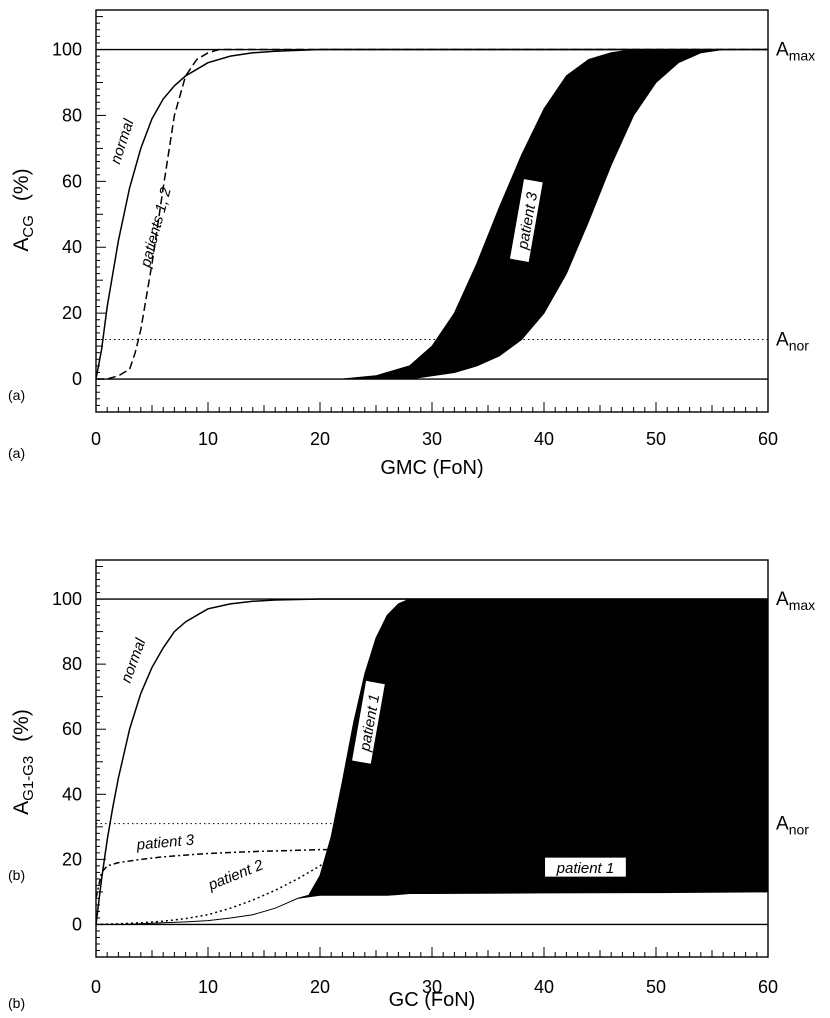 The width and height of the screenshot is (830, 1018). I want to click on x-axis-label: GC (FoN), so click(432, 1000).